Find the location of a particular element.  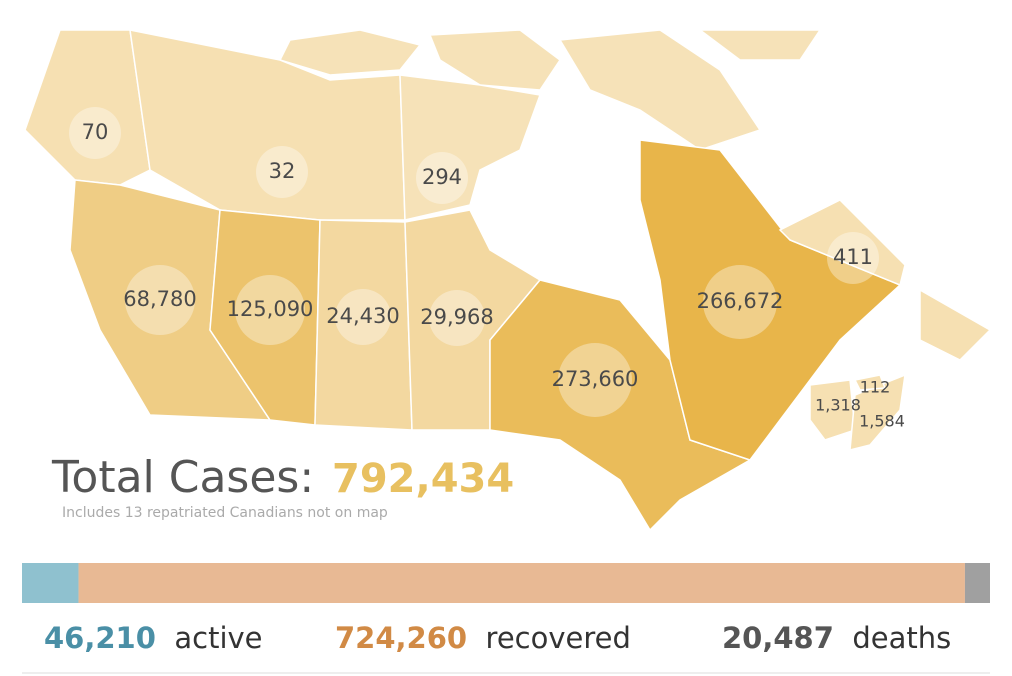

region-label: 266,672 is located at coordinates (740, 301).